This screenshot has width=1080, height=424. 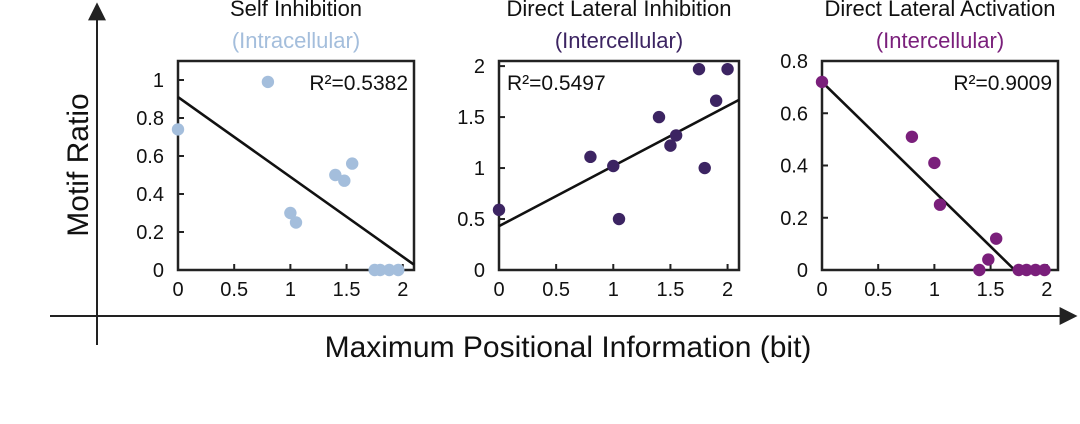 What do you see at coordinates (568, 347) in the screenshot?
I see `figure-x-label: Maximum Positional Information (bit)` at bounding box center [568, 347].